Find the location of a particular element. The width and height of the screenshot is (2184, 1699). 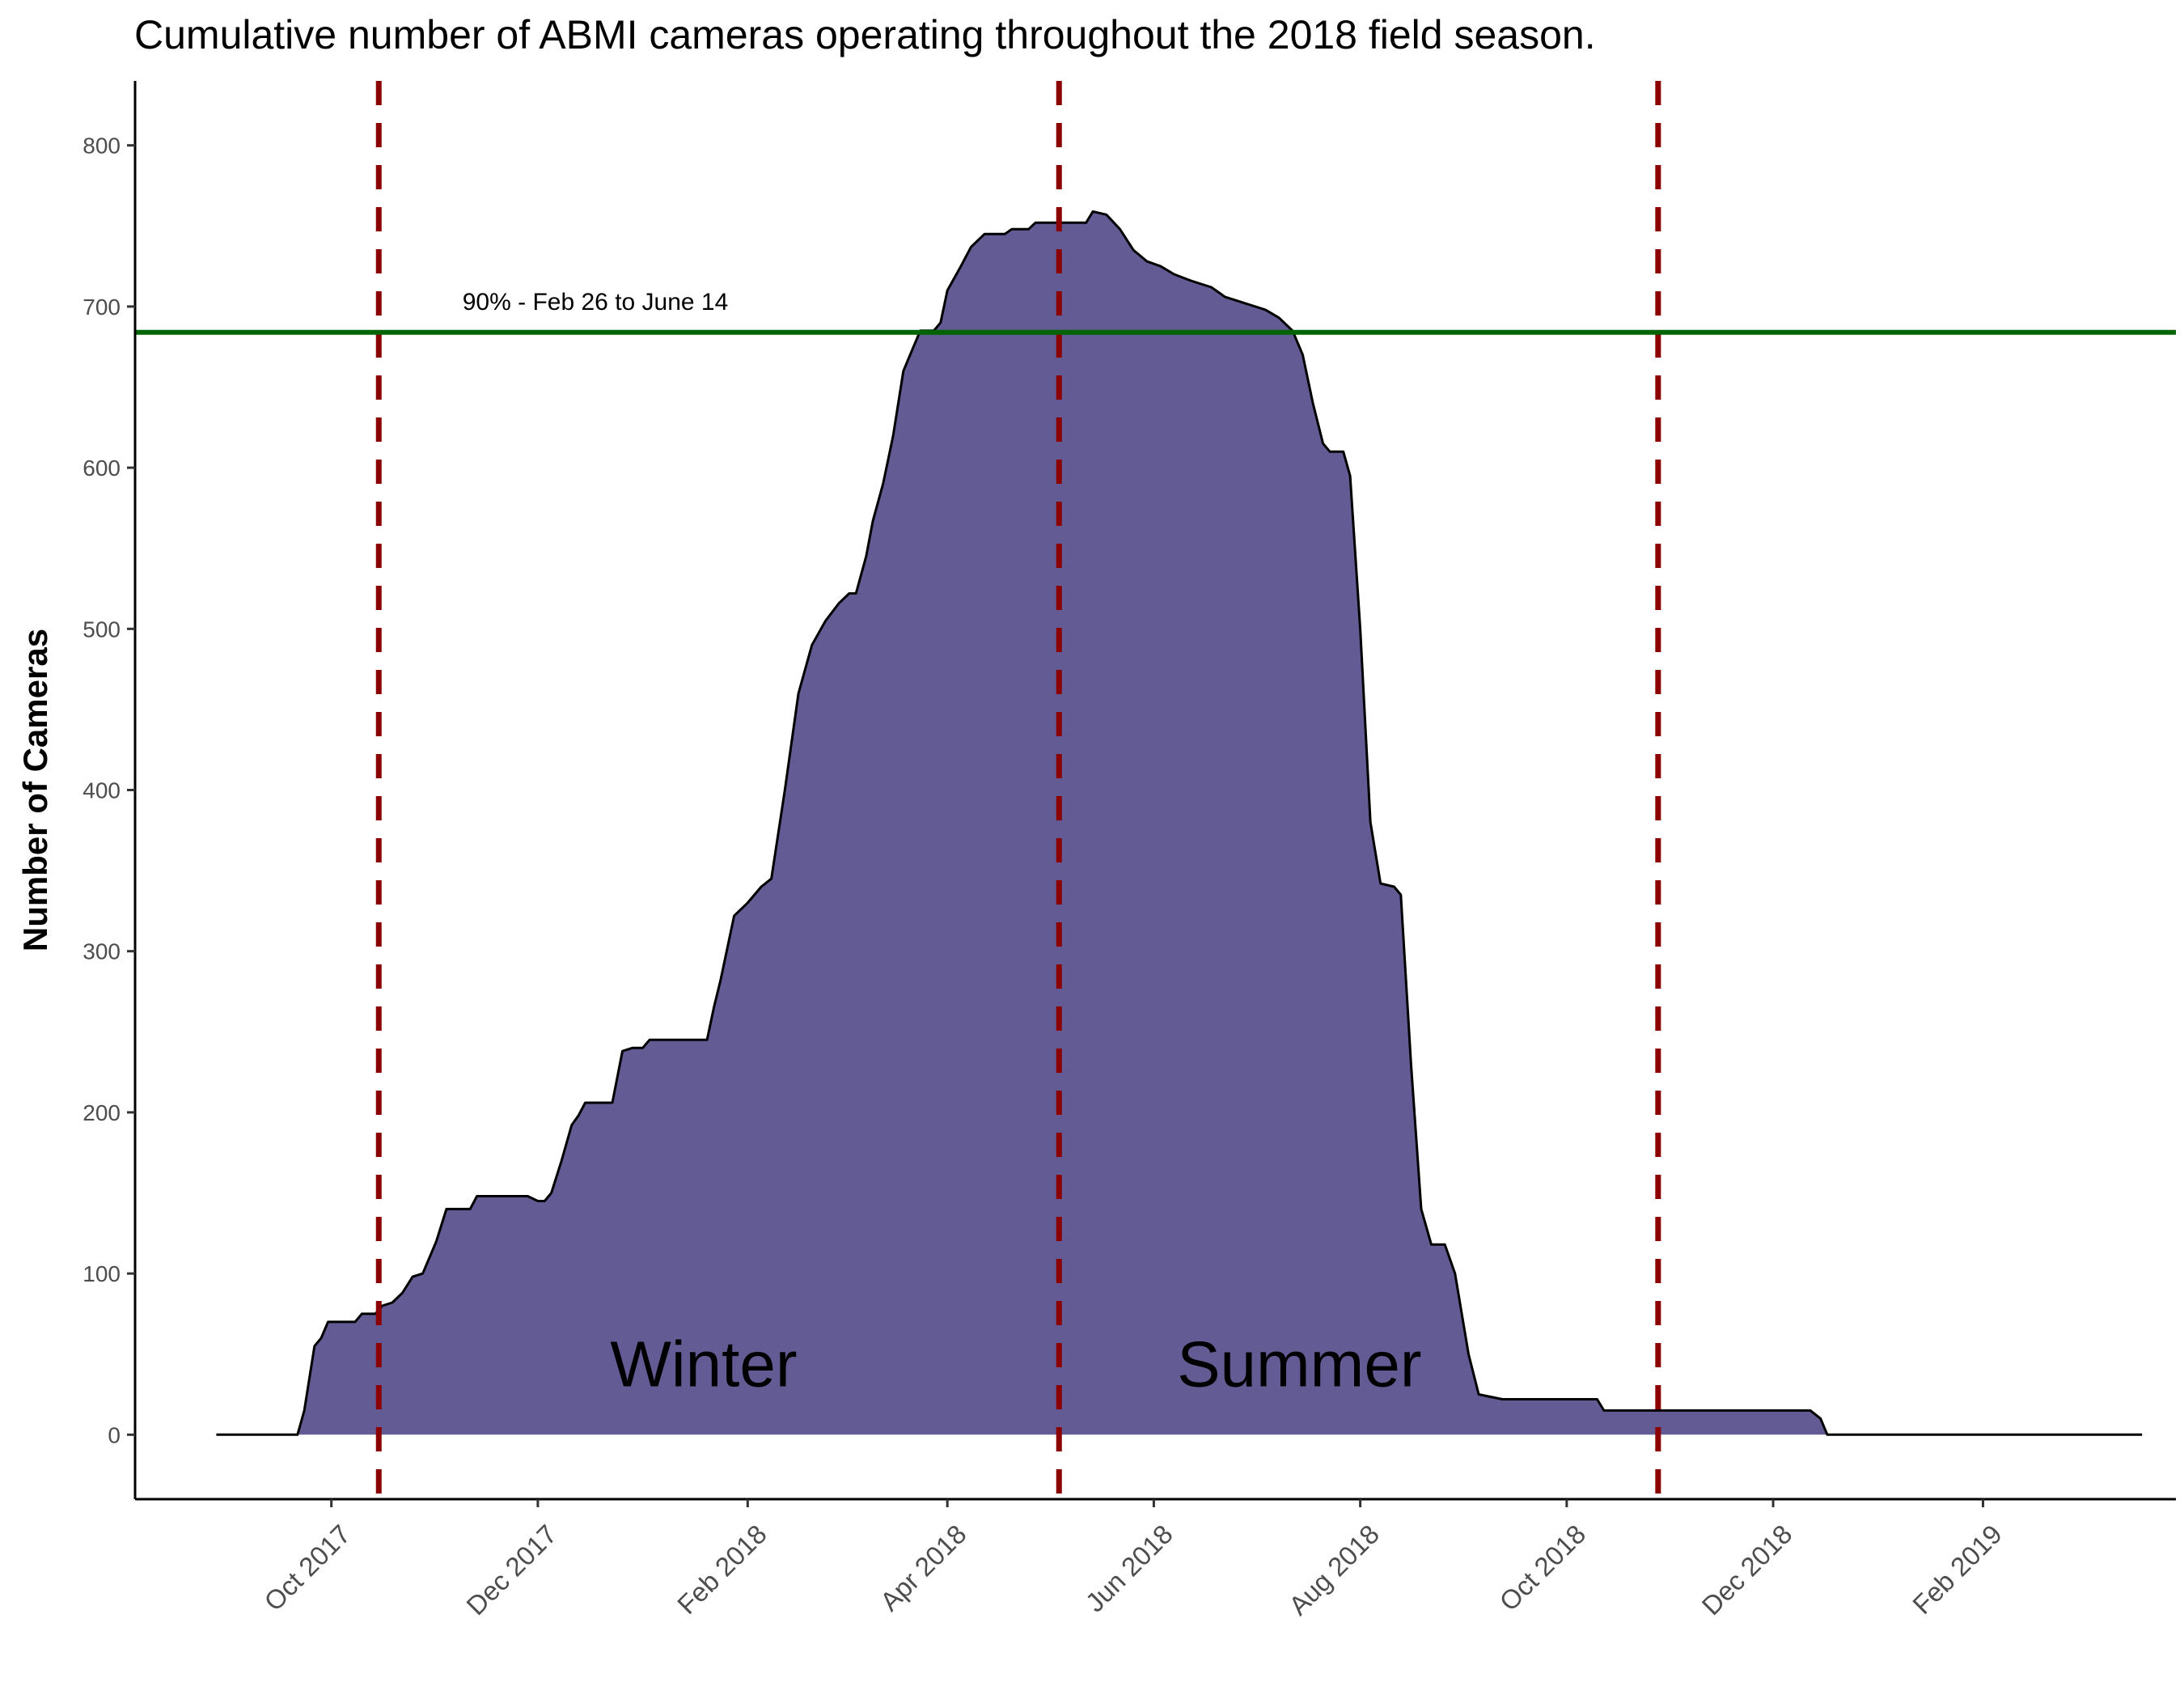

y-tick-label: 700 is located at coordinates (102, 307).